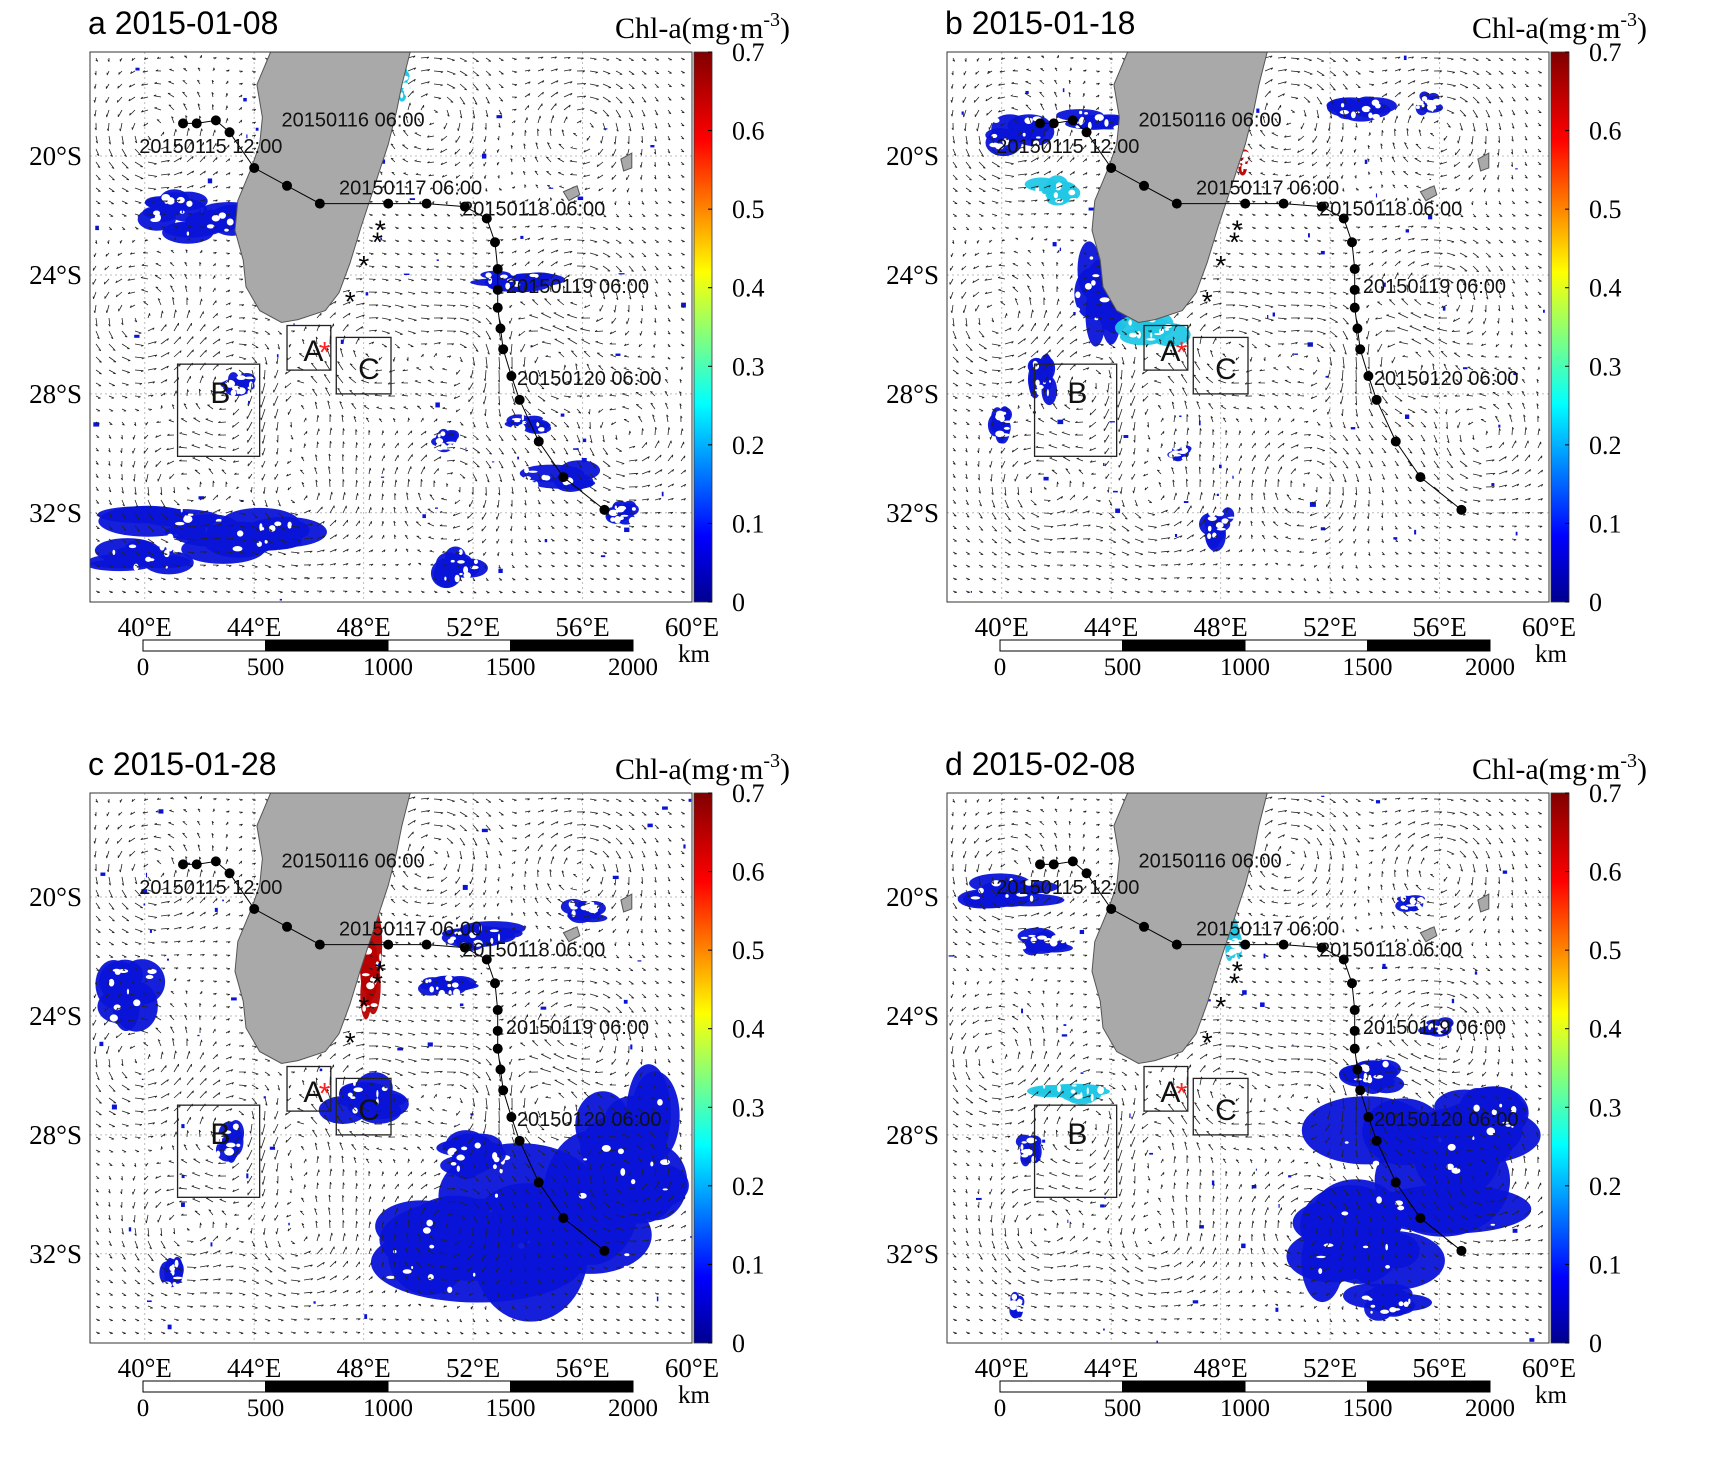 This screenshot has height=1482, width=1714. What do you see at coordinates (1226, 1110) in the screenshot?
I see `region-label: C` at bounding box center [1226, 1110].